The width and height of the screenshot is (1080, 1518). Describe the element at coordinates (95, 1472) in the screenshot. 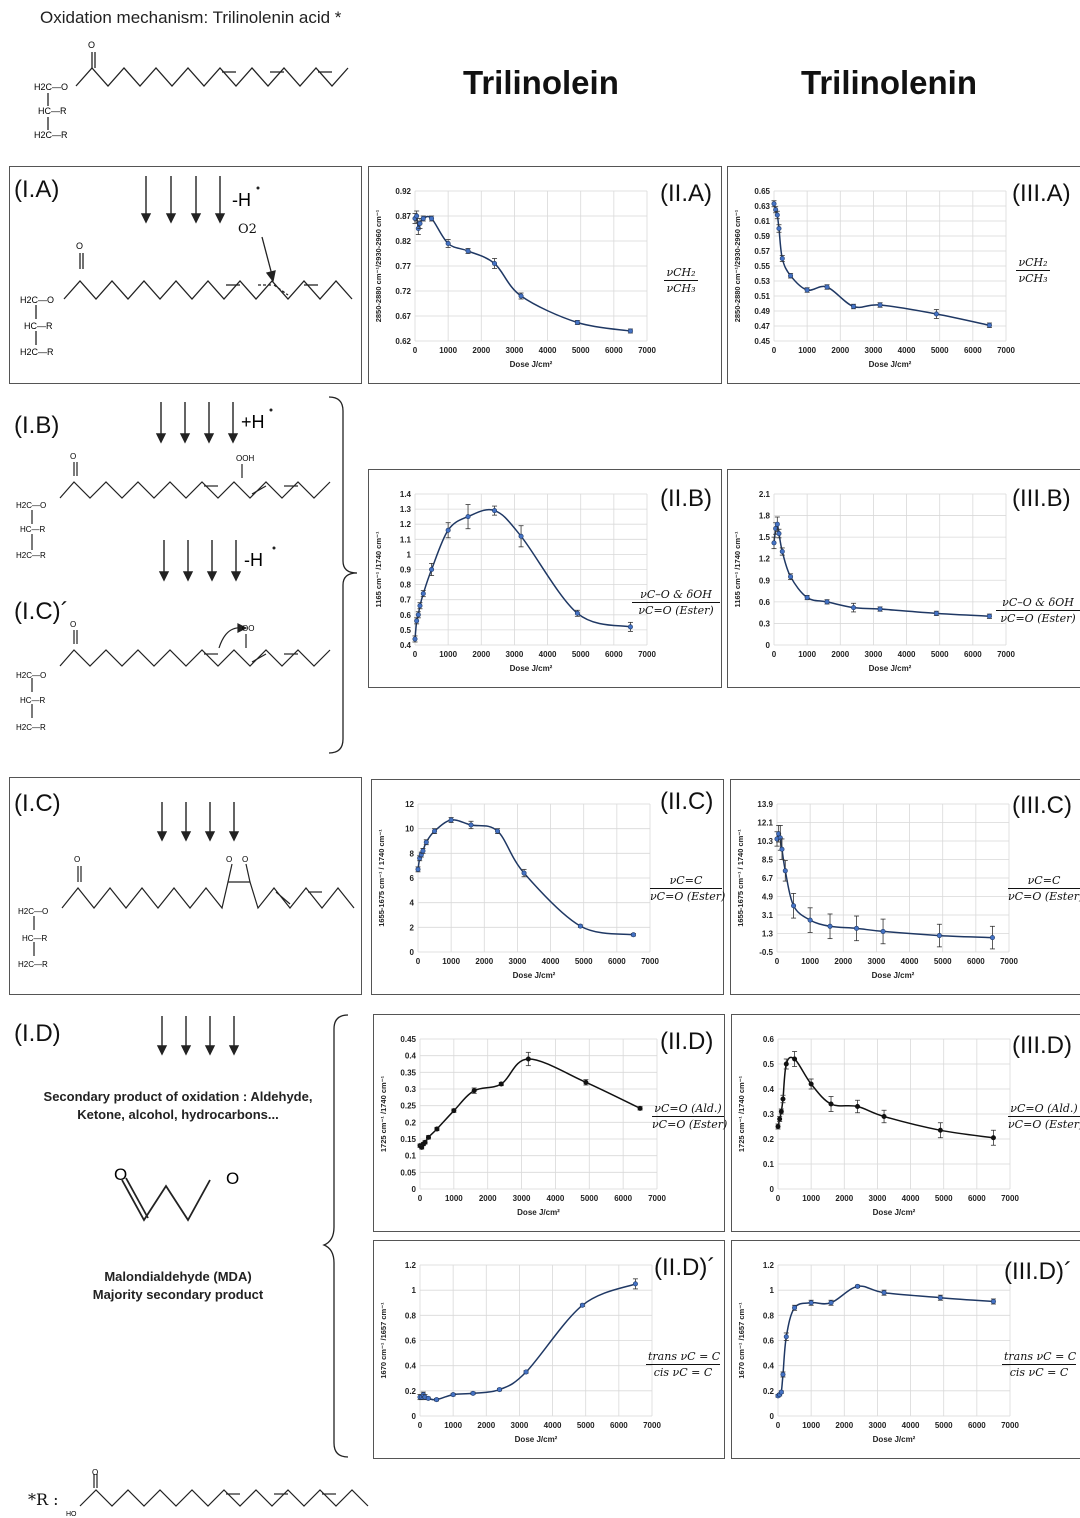

I see `svg-text: O` at that location.